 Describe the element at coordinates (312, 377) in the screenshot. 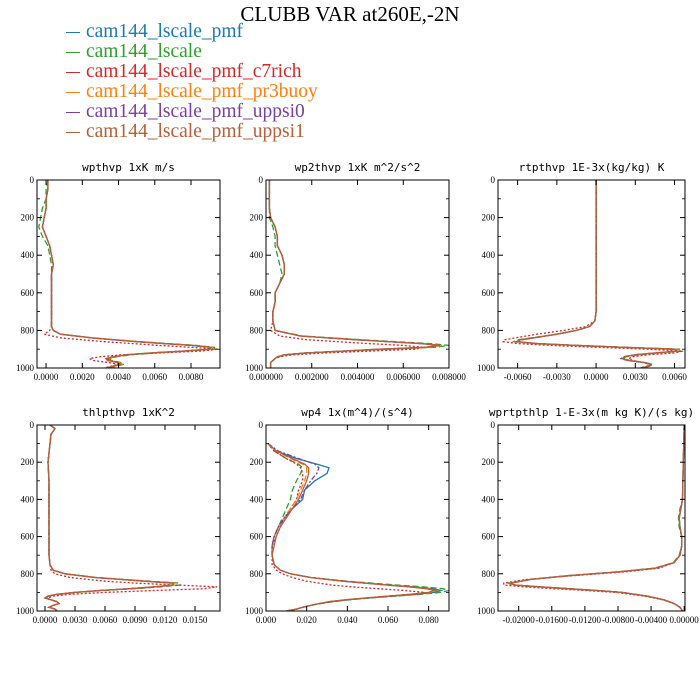

I see `x-tick-label: 0.002000` at that location.